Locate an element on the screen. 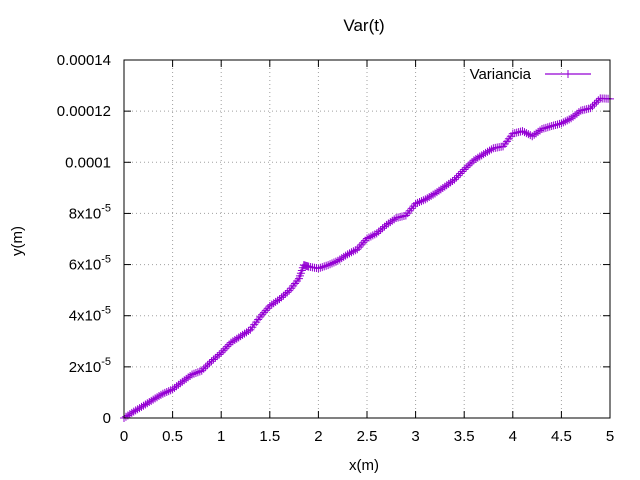  y-tick-label-base: 0.00012 is located at coordinates (84, 111).